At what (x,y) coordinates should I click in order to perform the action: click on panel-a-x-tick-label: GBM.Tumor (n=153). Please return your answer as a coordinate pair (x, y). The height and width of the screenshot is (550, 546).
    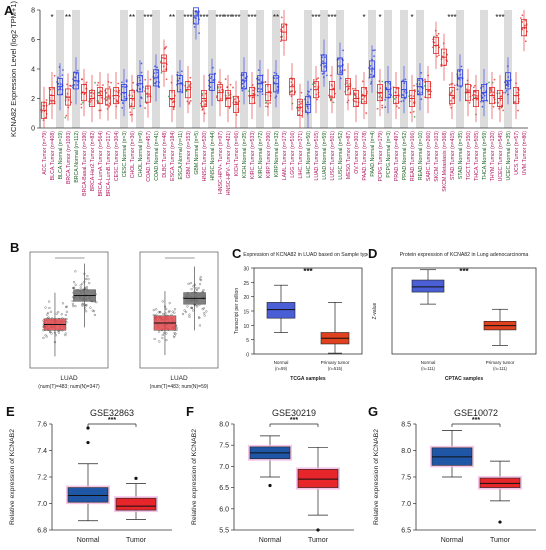
    Looking at the image, I should click on (189, 155).